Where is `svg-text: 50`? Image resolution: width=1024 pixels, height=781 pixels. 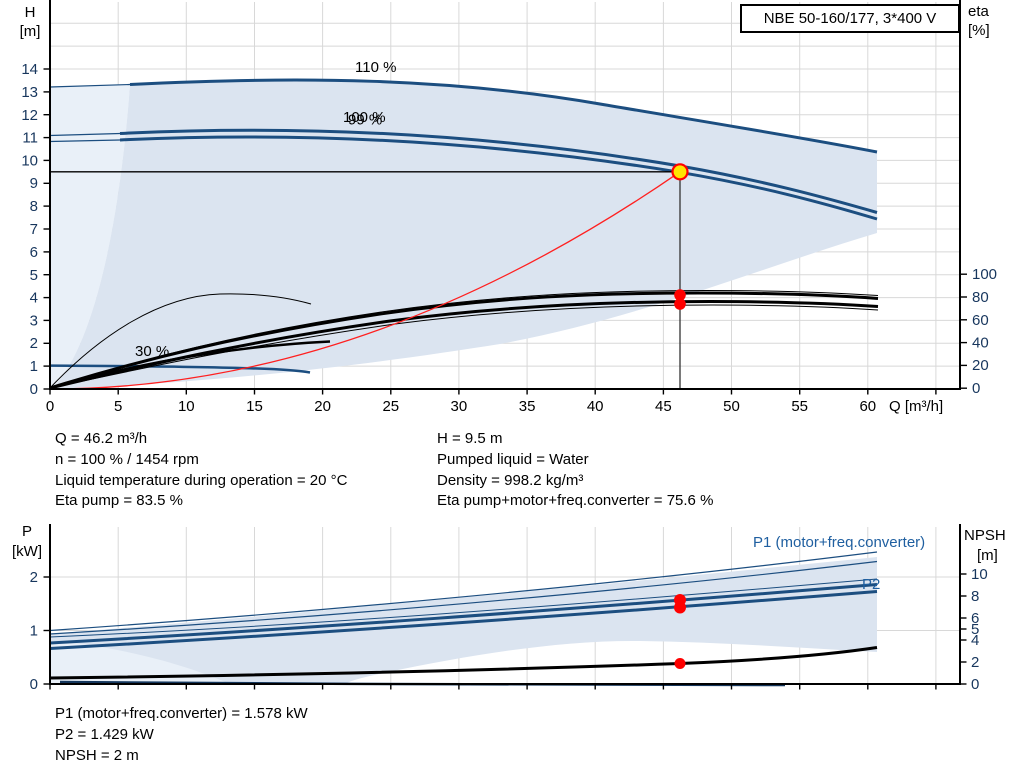
svg-text: 50 is located at coordinates (731, 406).